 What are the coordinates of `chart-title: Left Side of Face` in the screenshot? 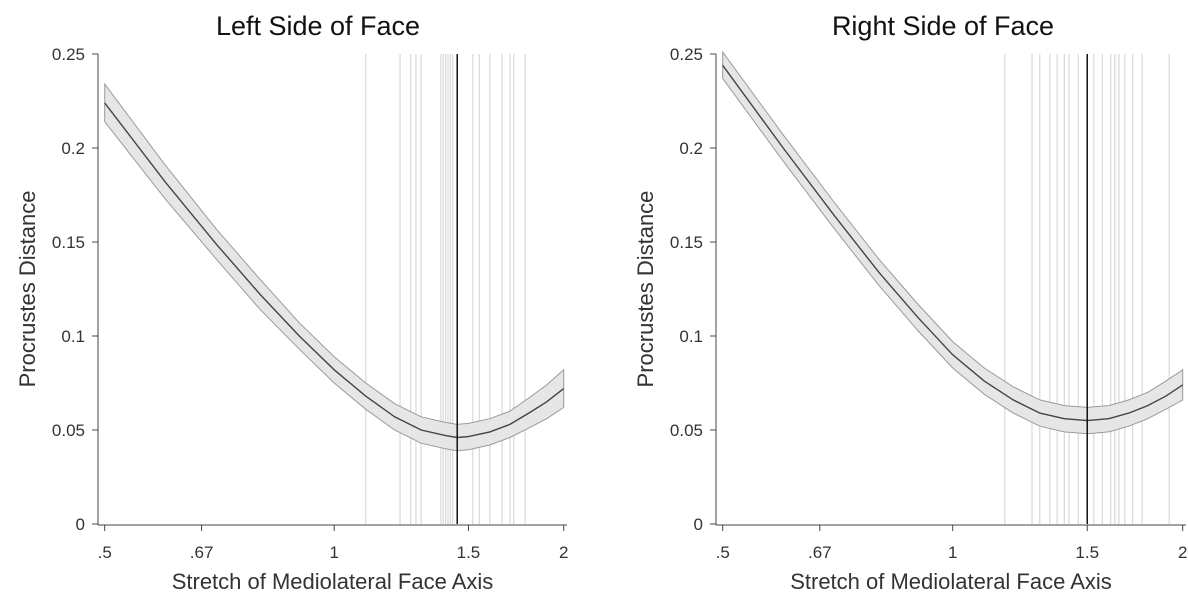 It's located at (318, 26).